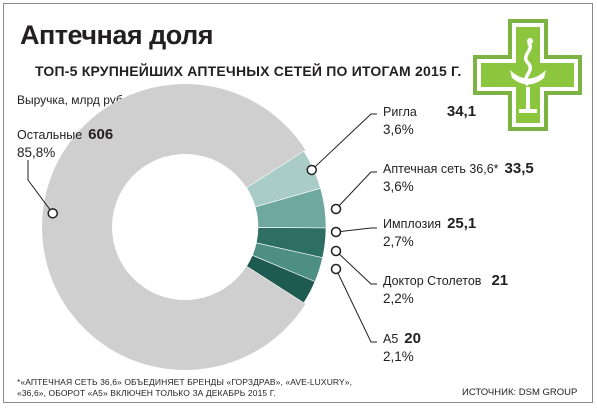 This screenshot has height=408, width=597. What do you see at coordinates (402, 347) in the screenshot?
I see `label-a5: А5 20 2,1%` at bounding box center [402, 347].